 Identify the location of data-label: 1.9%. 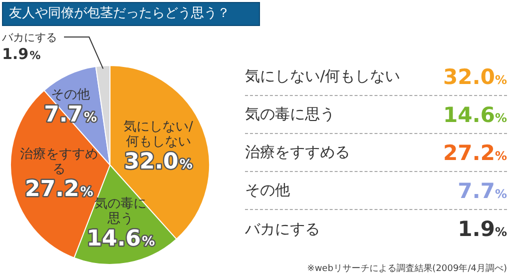
(21, 54).